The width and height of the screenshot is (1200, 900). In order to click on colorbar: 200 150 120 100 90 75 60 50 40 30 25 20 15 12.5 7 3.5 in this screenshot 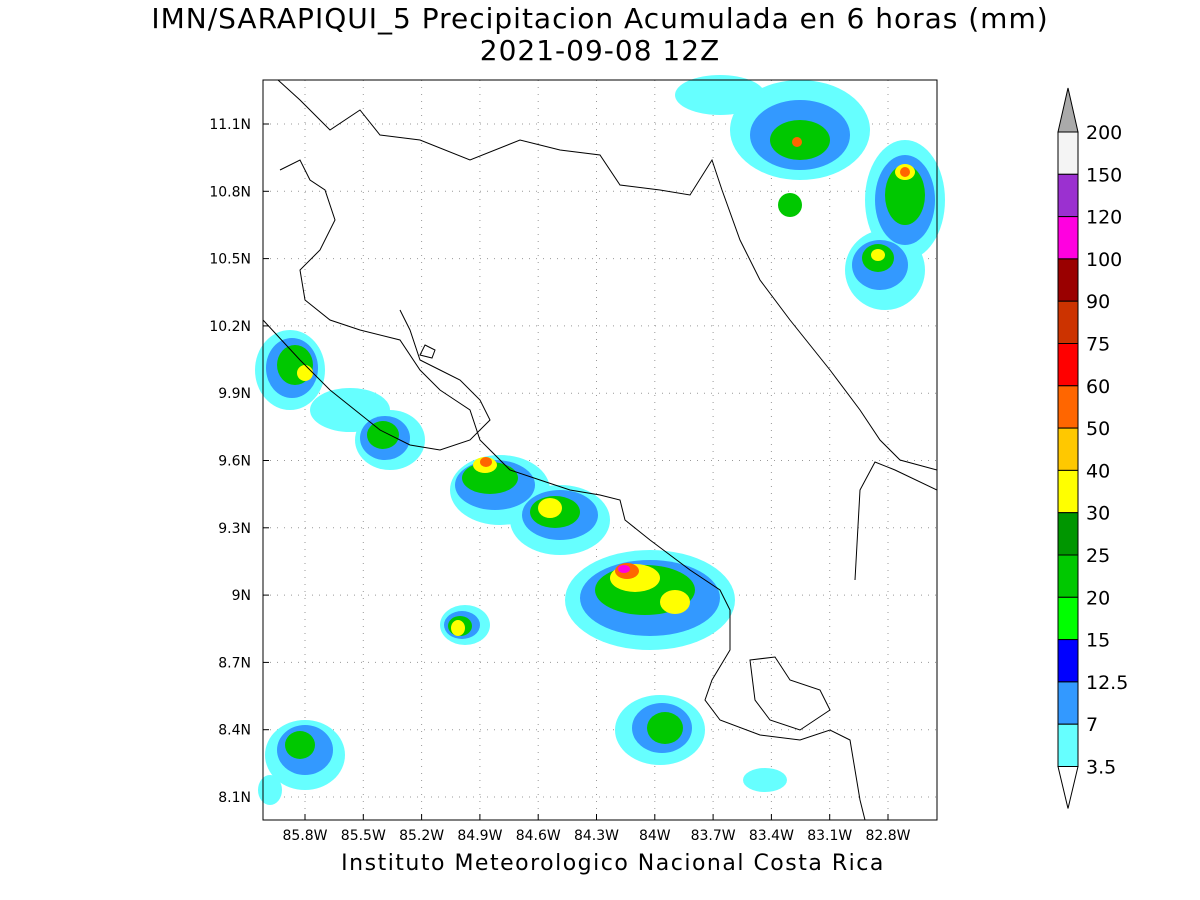, I will do `click(1092, 448)`.